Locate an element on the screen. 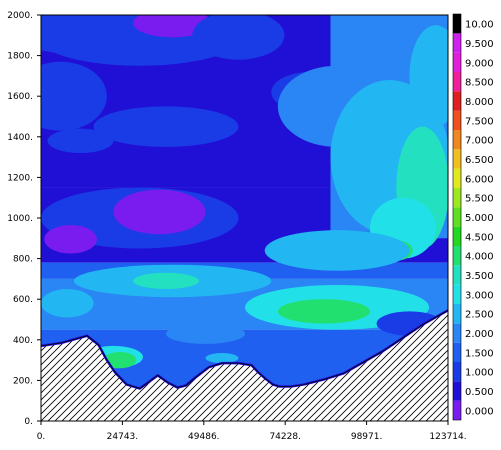 The image size is (501, 450). colorbar-label: 6.000 is located at coordinates (479, 179).